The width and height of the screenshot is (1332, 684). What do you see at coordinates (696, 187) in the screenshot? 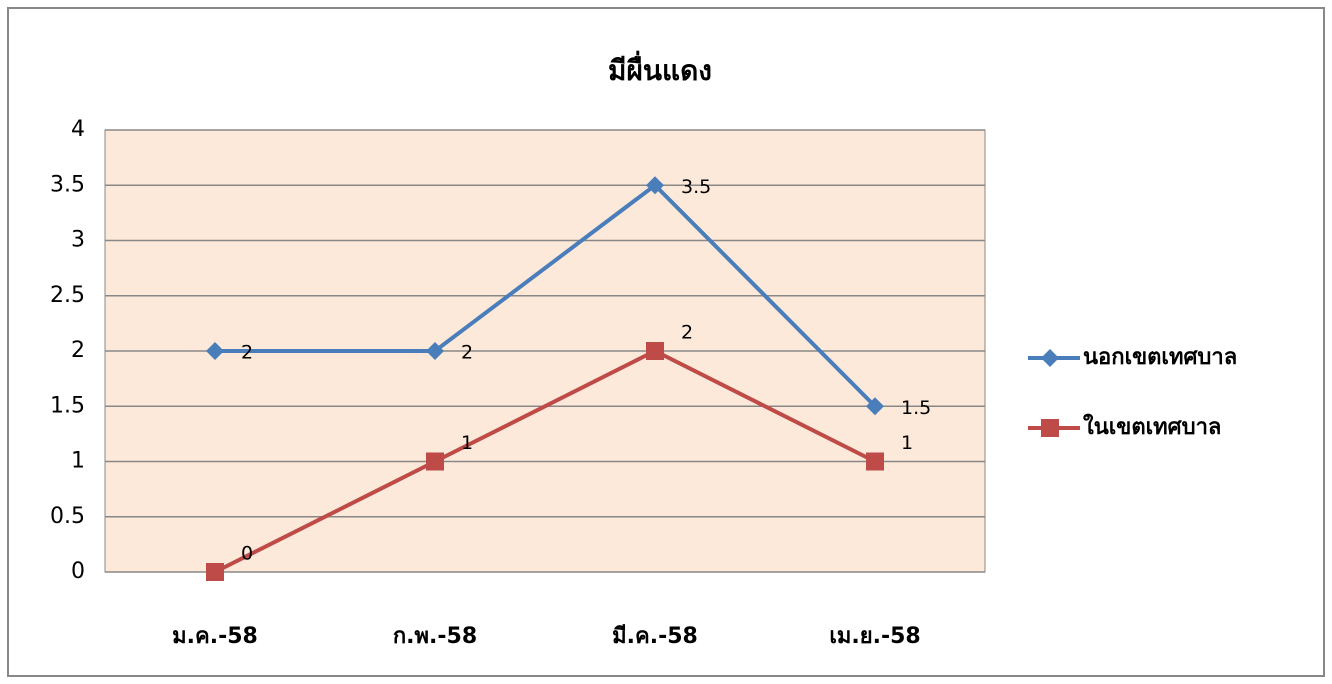
I see `data-label: 3.5` at bounding box center [696, 187].